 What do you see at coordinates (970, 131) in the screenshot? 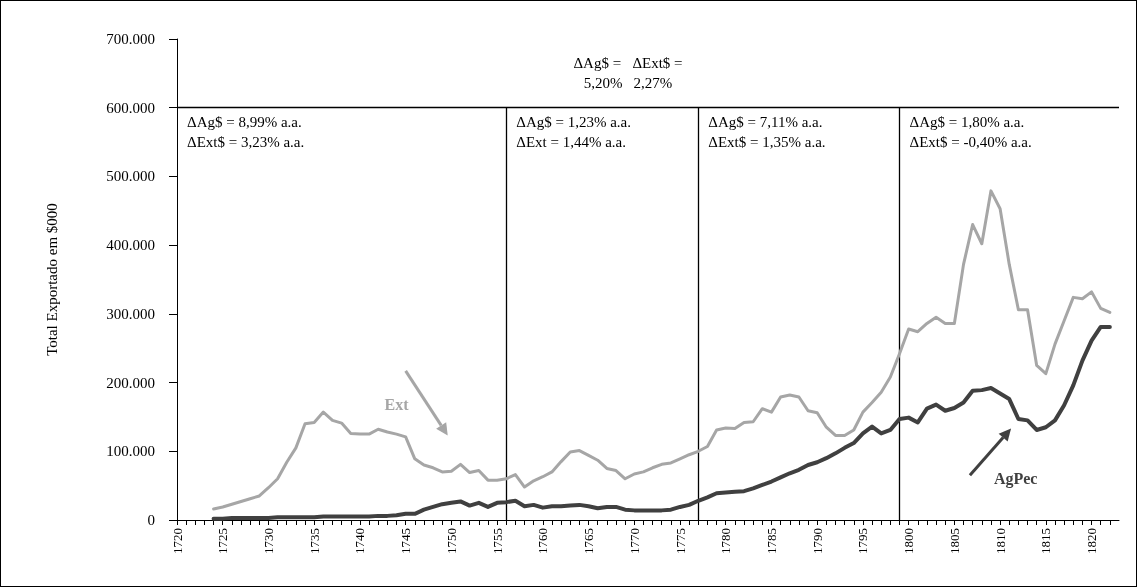
I see `annotation: ΔAg$ = 1,80% a.a. ΔExt$ = -0,40% a.a.` at bounding box center [970, 131].